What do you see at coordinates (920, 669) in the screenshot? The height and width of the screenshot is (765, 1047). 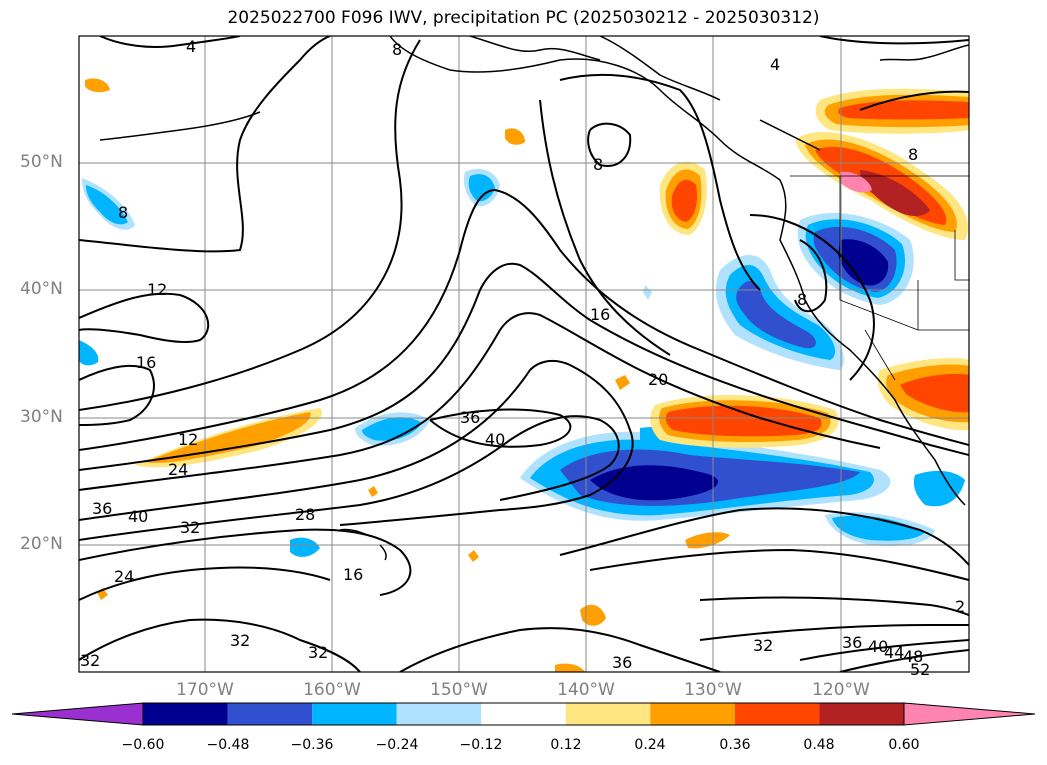 I see `contour-label: 52` at bounding box center [920, 669].